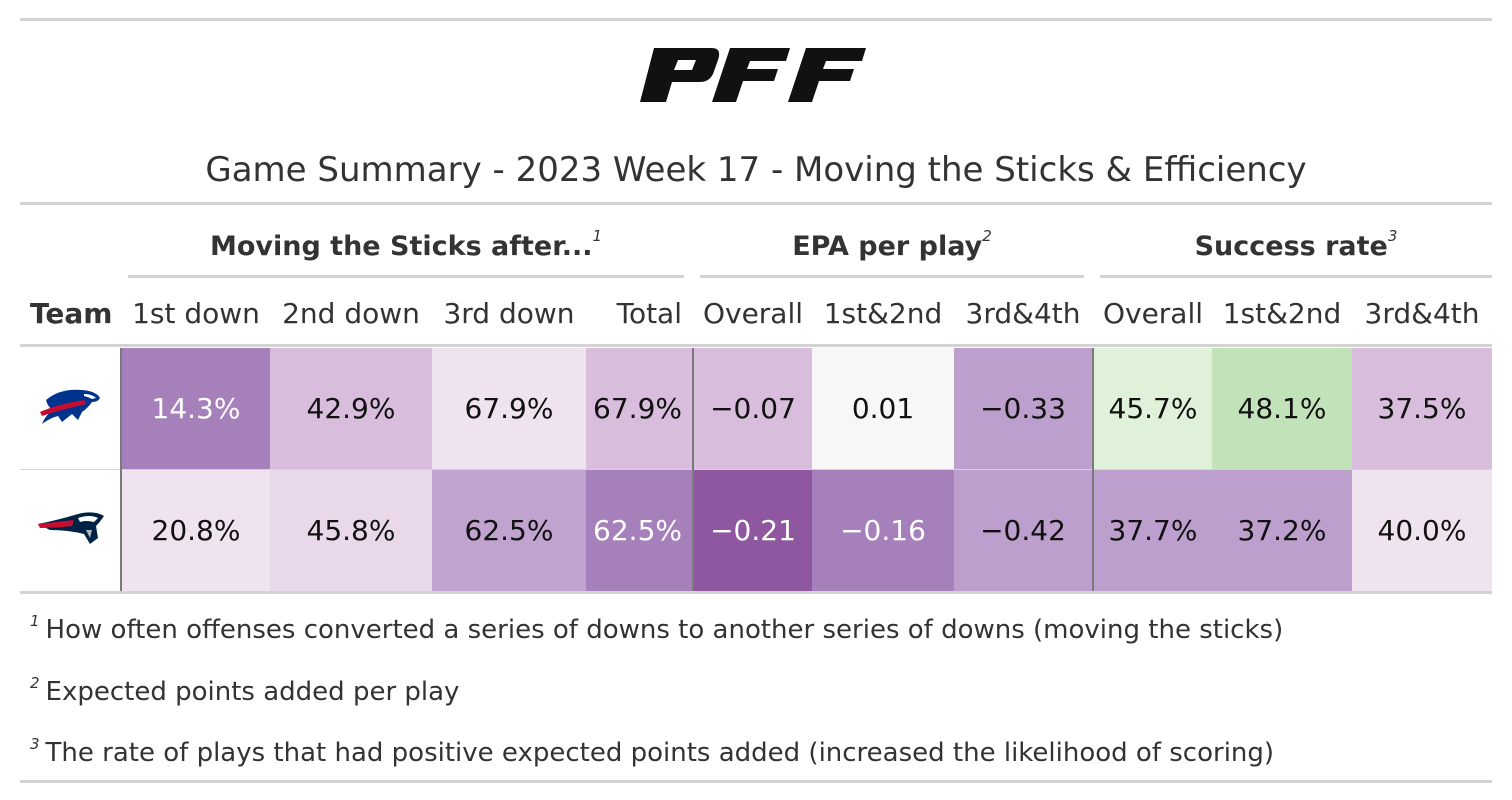 The width and height of the screenshot is (1512, 800). I want to click on column-header: 1st down, so click(196, 313).